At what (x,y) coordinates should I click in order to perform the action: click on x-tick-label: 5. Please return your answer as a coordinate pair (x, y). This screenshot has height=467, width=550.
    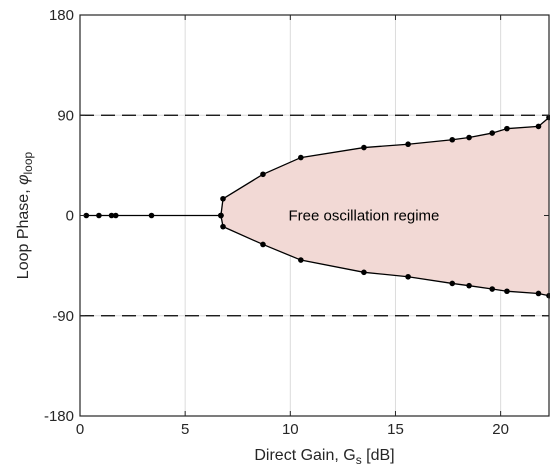
    Looking at the image, I should click on (185, 429).